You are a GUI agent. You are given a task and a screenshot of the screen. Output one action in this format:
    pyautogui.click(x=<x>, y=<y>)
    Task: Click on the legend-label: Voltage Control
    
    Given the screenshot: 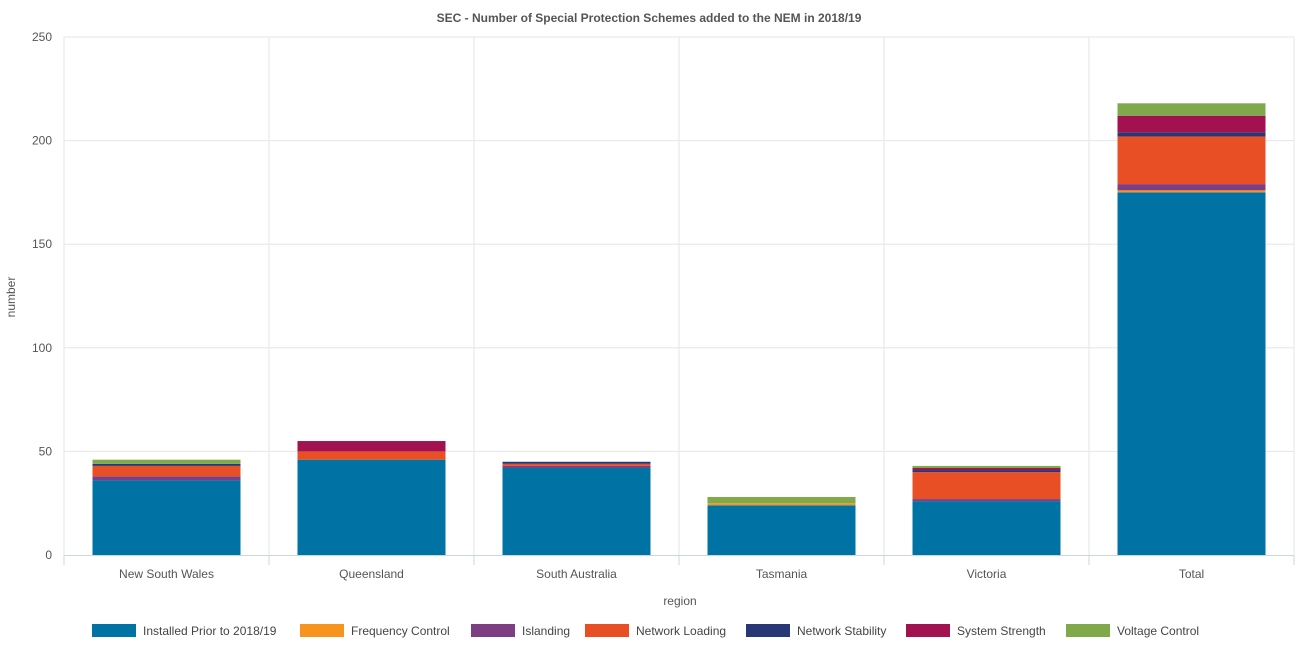 What is the action you would take?
    pyautogui.click(x=1158, y=631)
    